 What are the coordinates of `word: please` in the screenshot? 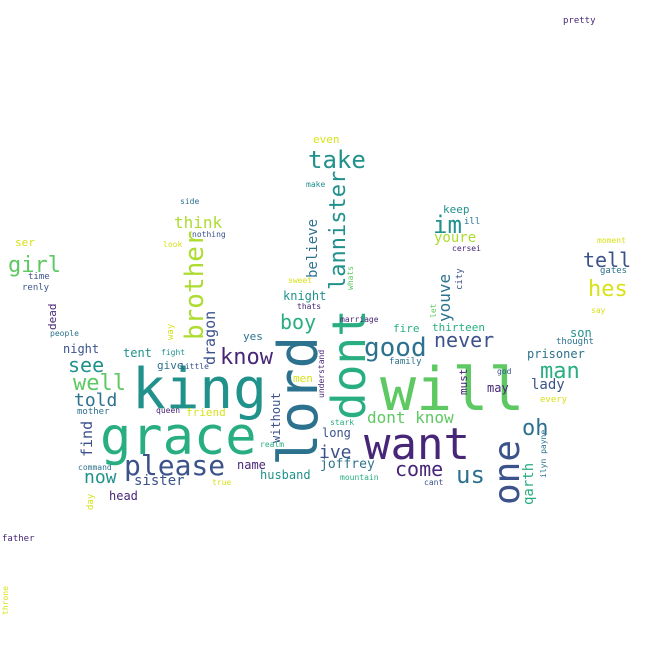 It's located at (175, 465).